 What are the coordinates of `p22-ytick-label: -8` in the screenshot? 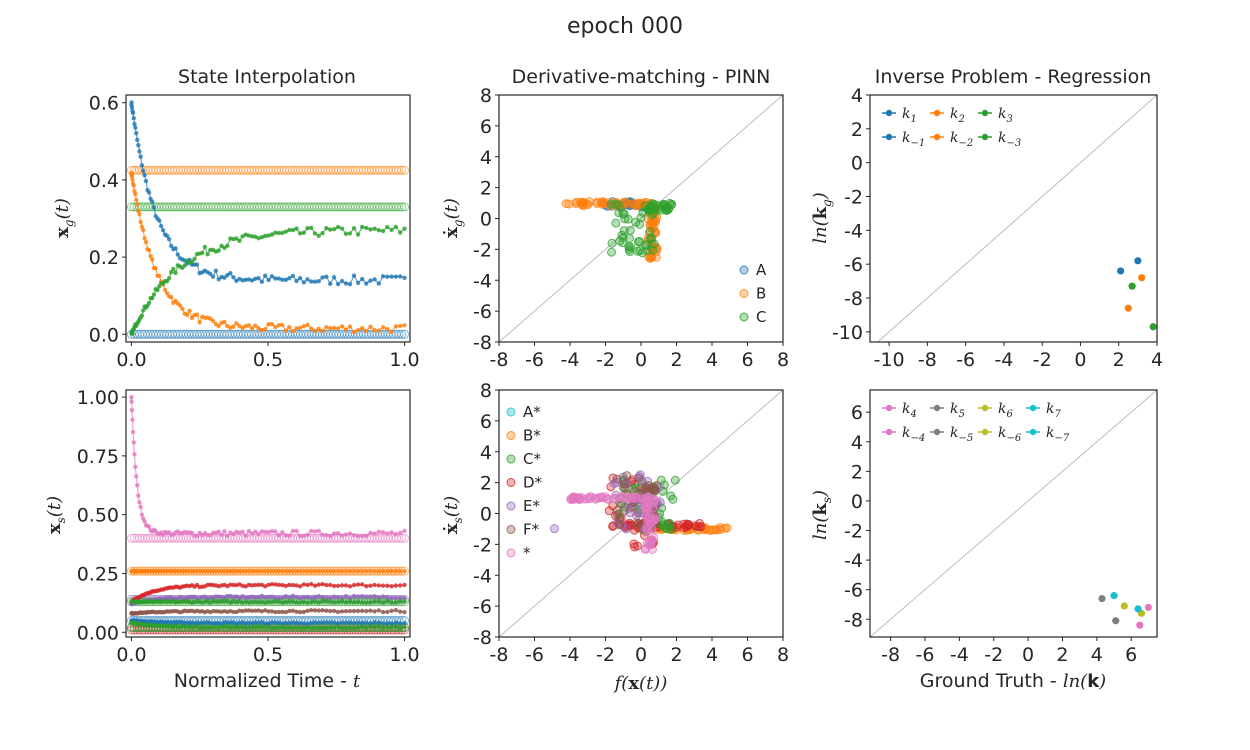 It's located at (482, 638).